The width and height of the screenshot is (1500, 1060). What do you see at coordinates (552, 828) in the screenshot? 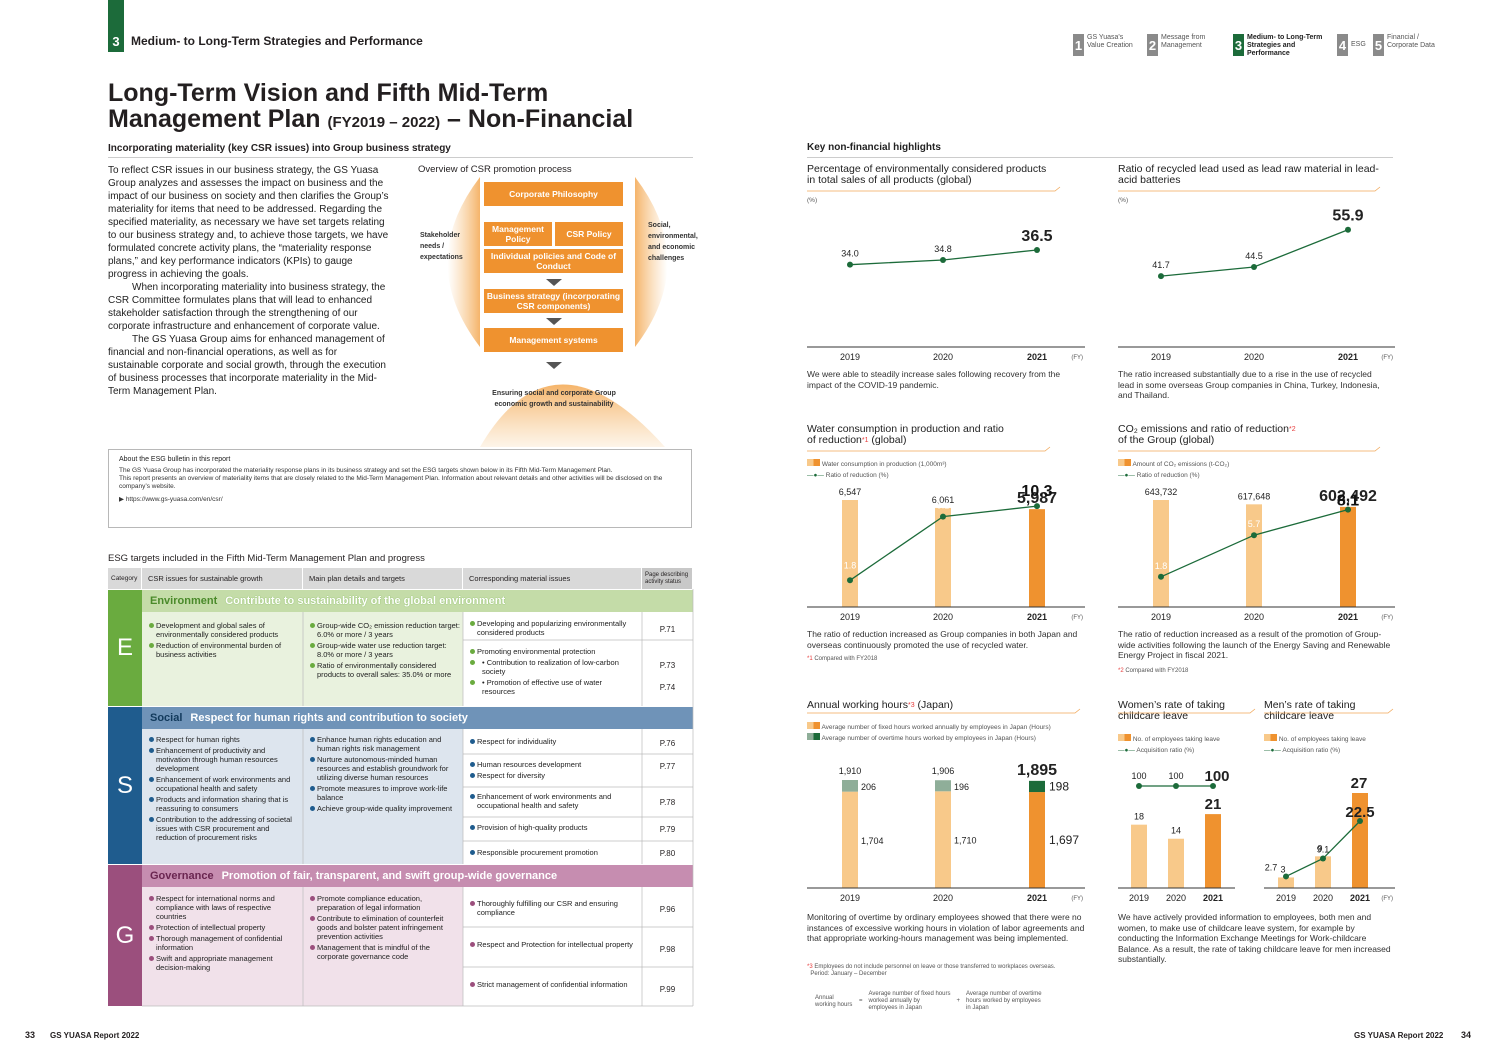
I see `social-material-4: Provision of high-quality products` at bounding box center [552, 828].